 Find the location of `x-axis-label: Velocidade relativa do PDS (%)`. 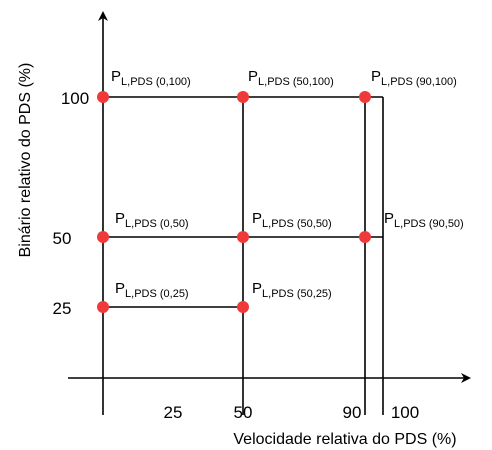

x-axis-label: Velocidade relativa do PDS (%) is located at coordinates (344, 439).